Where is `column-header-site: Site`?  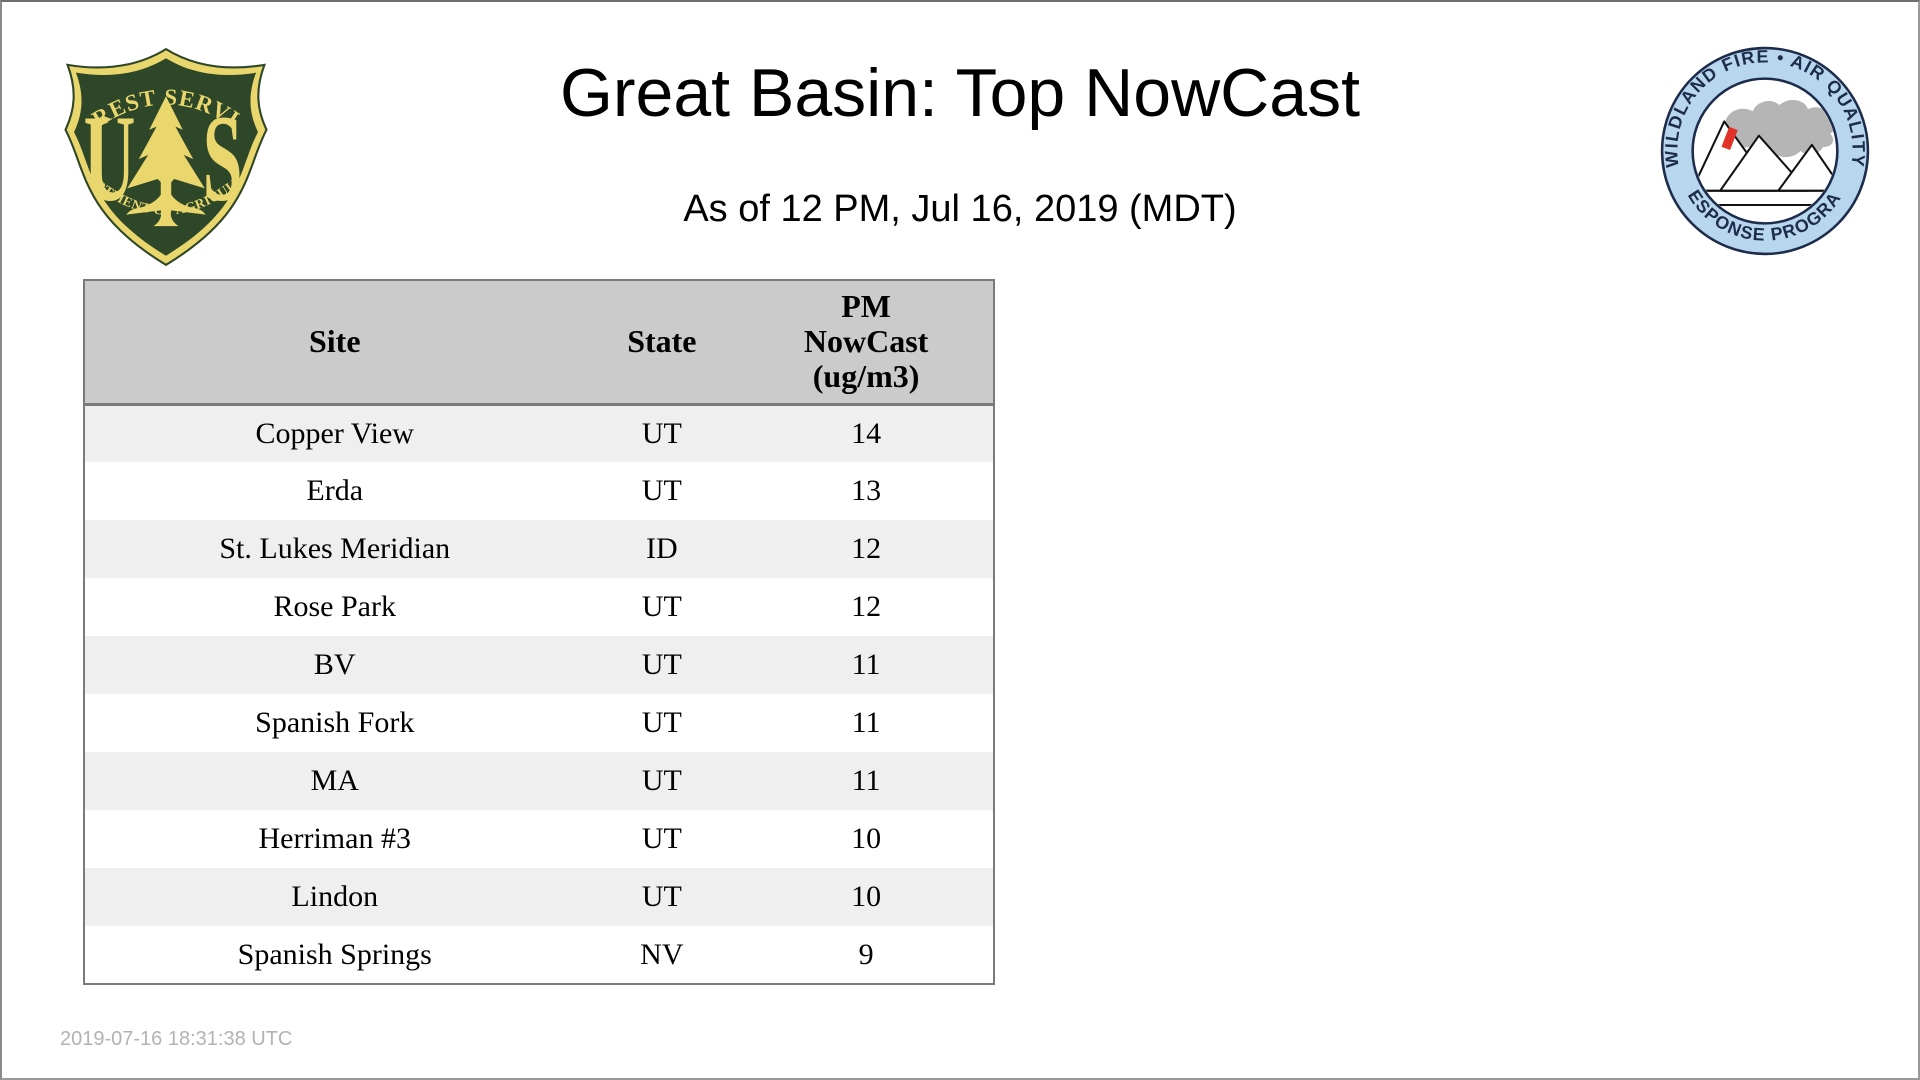
column-header-site: Site is located at coordinates (334, 343).